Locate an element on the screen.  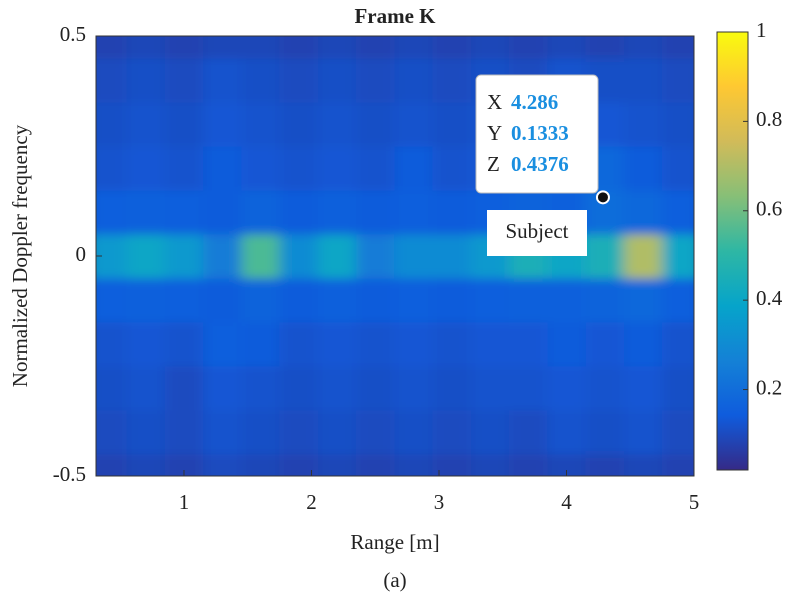
y-tick-label: -0.5 is located at coordinates (69, 474).